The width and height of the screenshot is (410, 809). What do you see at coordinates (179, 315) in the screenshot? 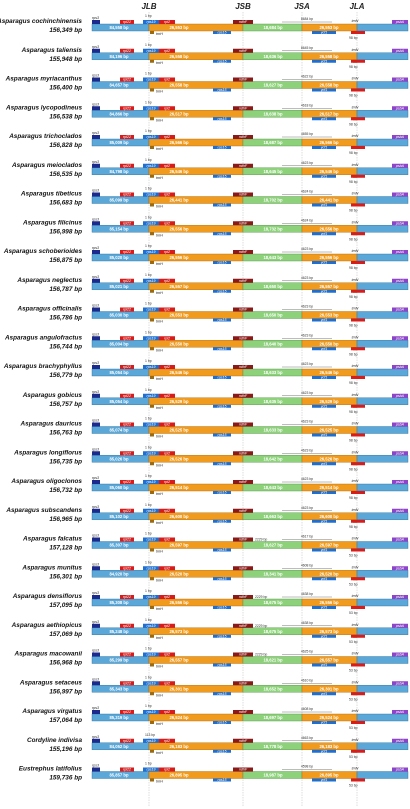
I see `irb-length: 26,553 bp` at bounding box center [179, 315].